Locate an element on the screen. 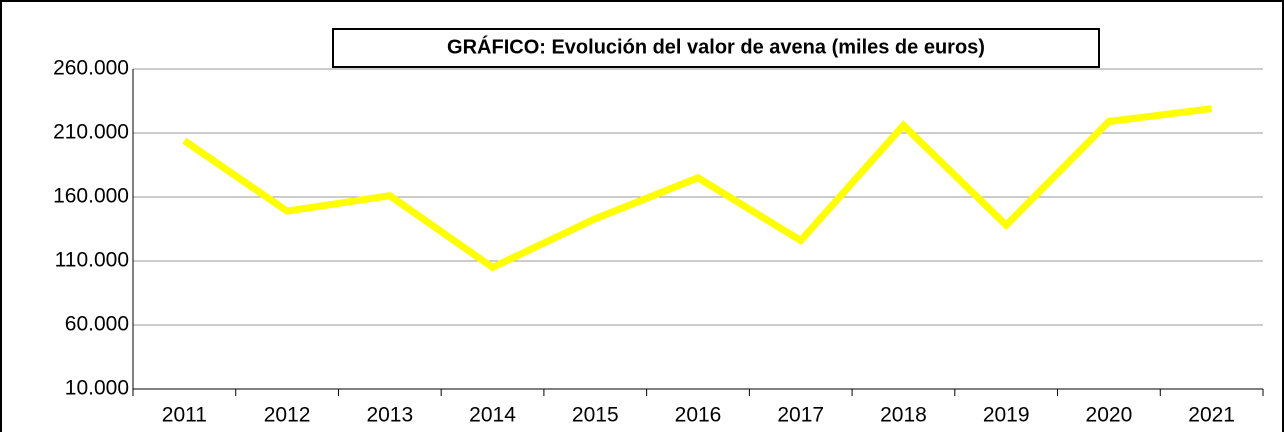 Image resolution: width=1284 pixels, height=432 pixels. x-tick-label: 2015 is located at coordinates (595, 415).